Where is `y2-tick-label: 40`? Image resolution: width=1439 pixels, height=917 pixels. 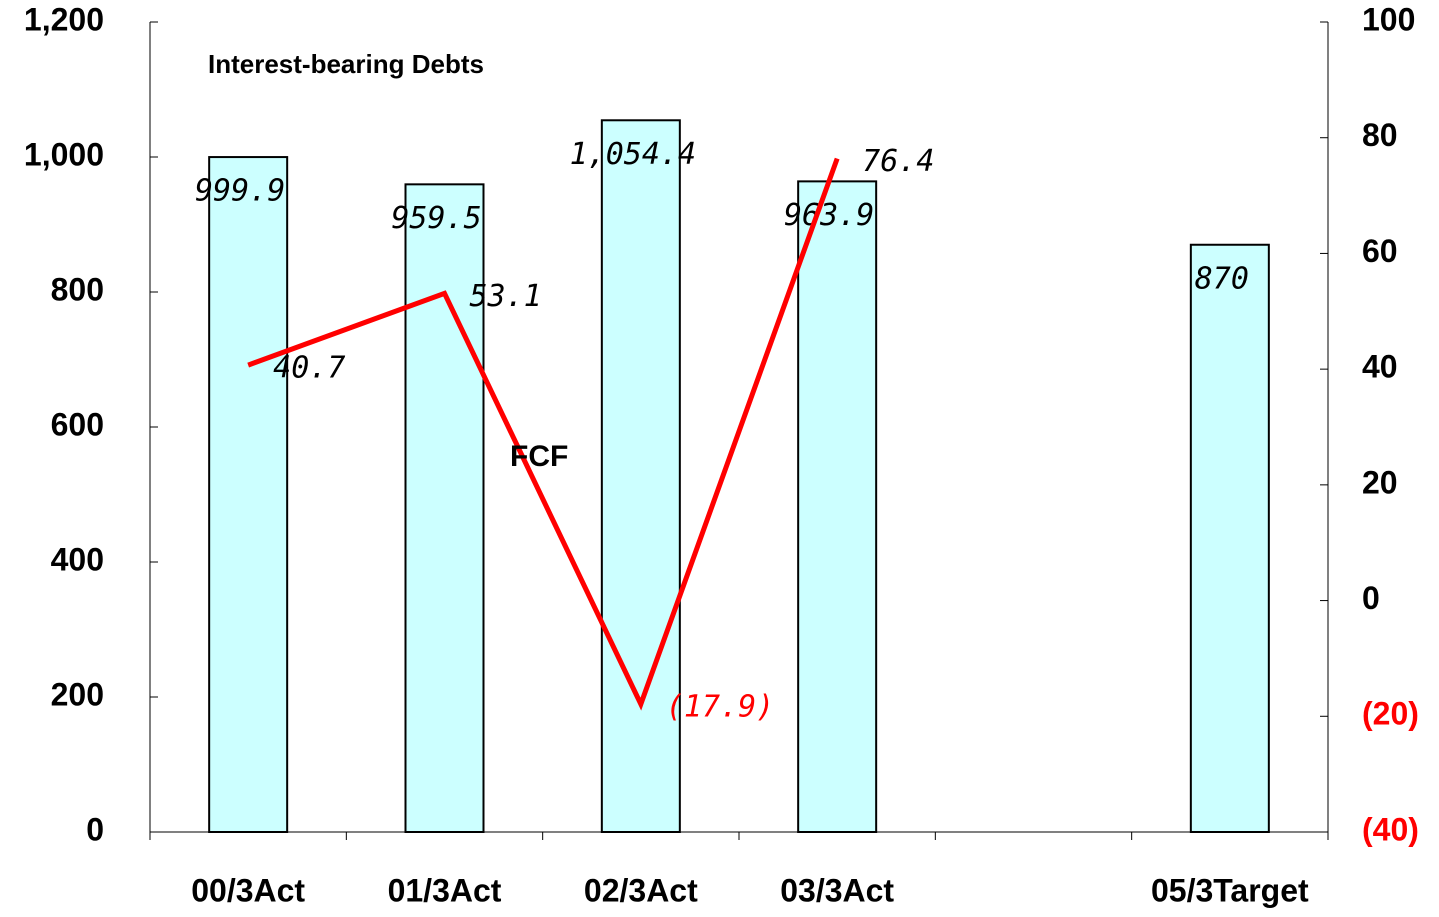
y2-tick-label: 40 is located at coordinates (1380, 367).